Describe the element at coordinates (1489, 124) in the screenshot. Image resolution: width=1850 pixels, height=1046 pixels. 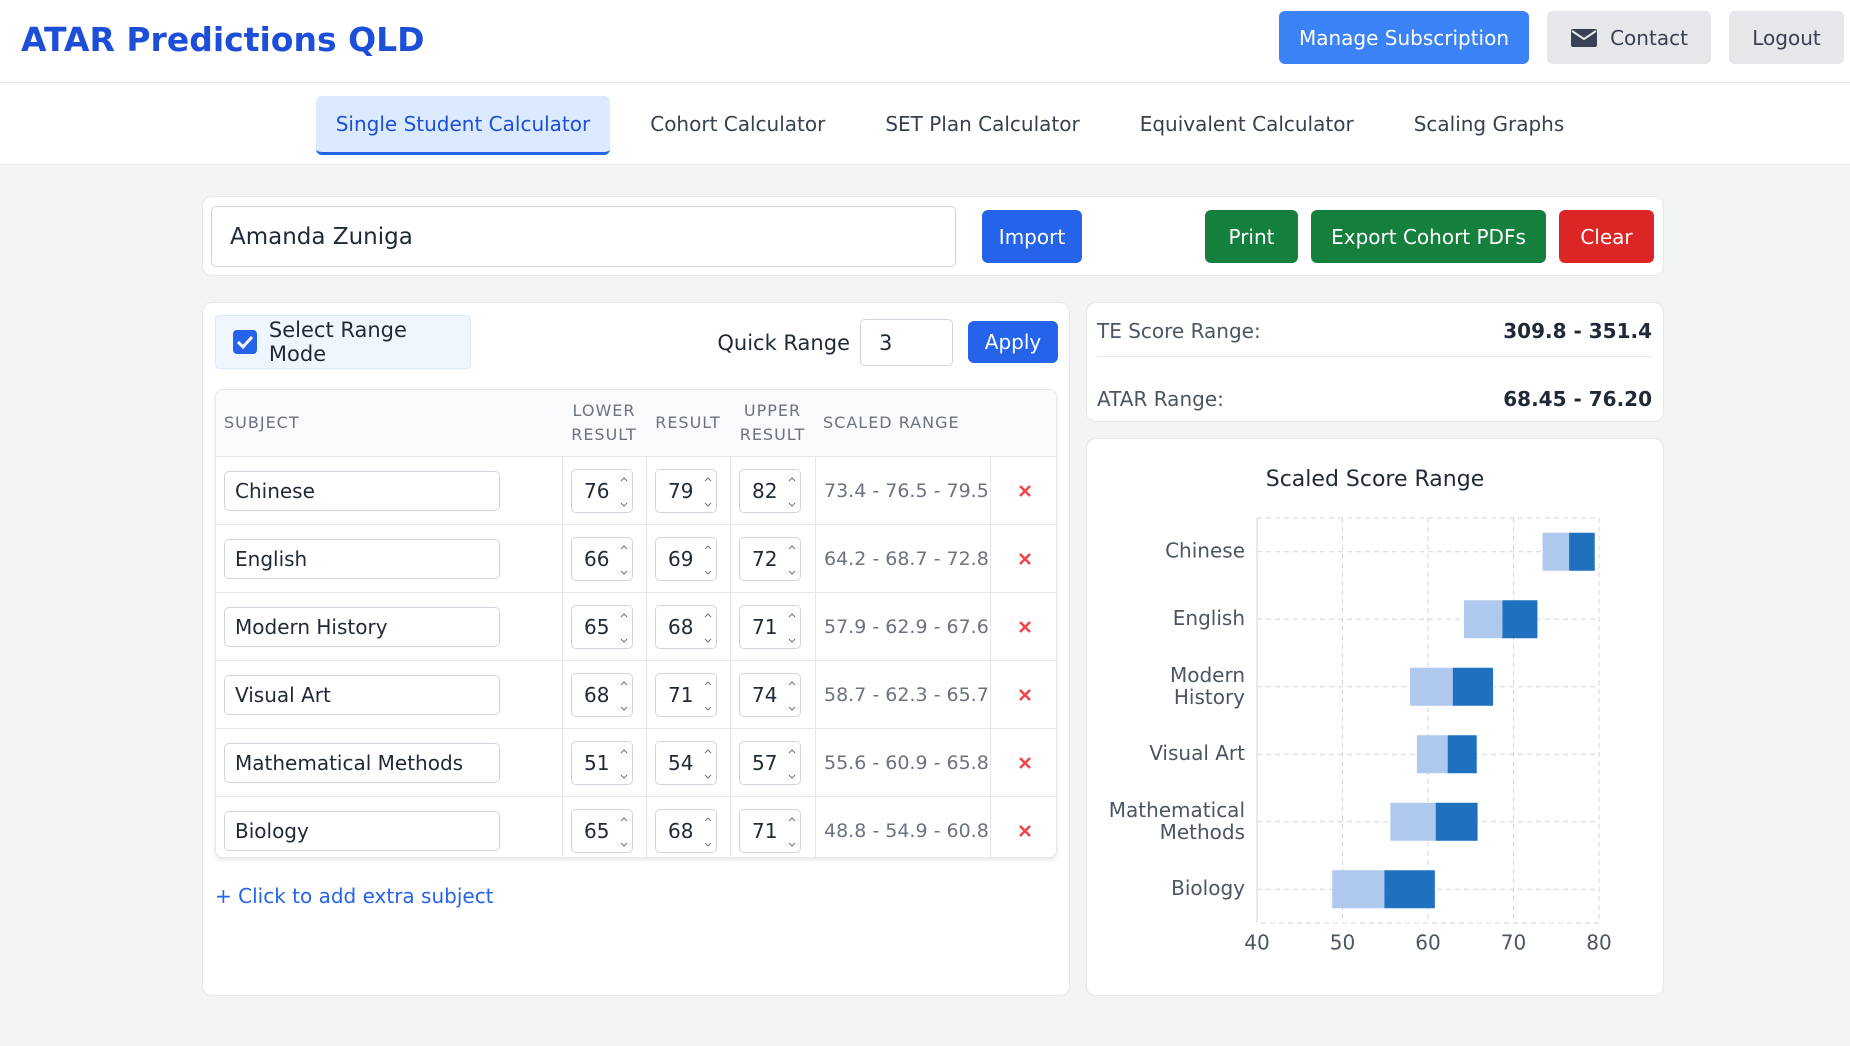
I see `tab: Scaling Graphs` at that location.